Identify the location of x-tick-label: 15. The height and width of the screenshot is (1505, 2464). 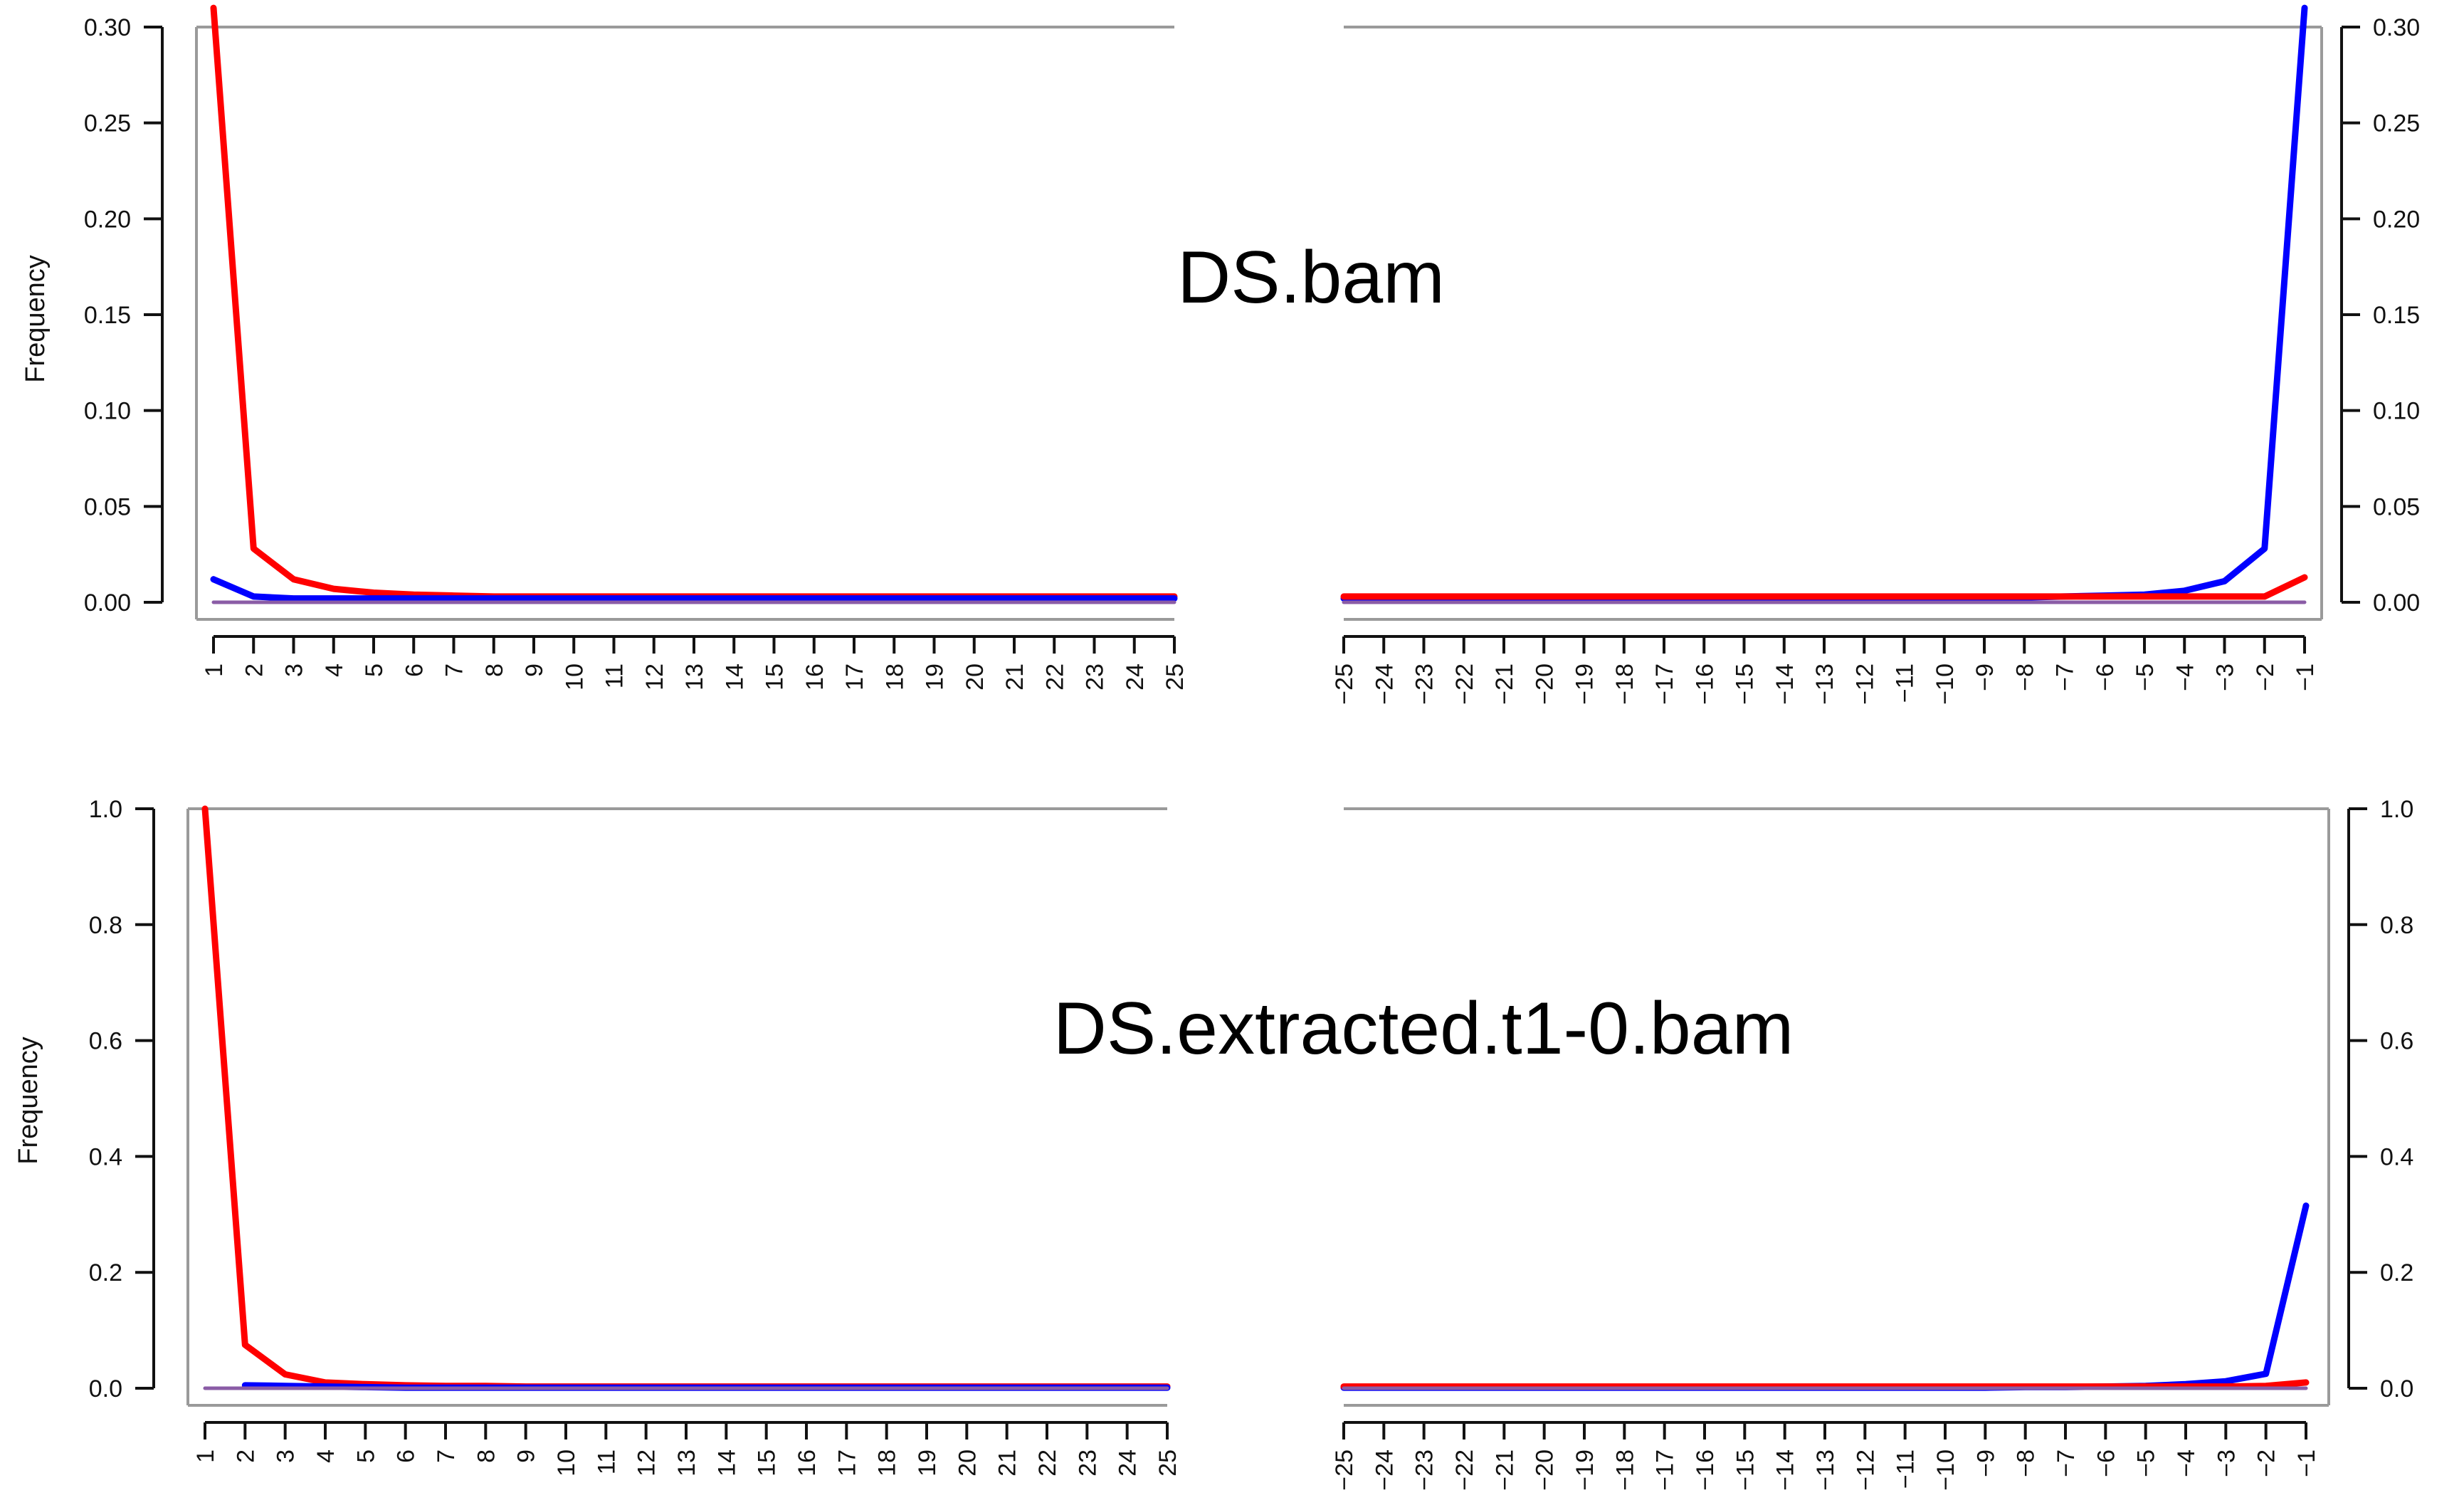
(775, 677).